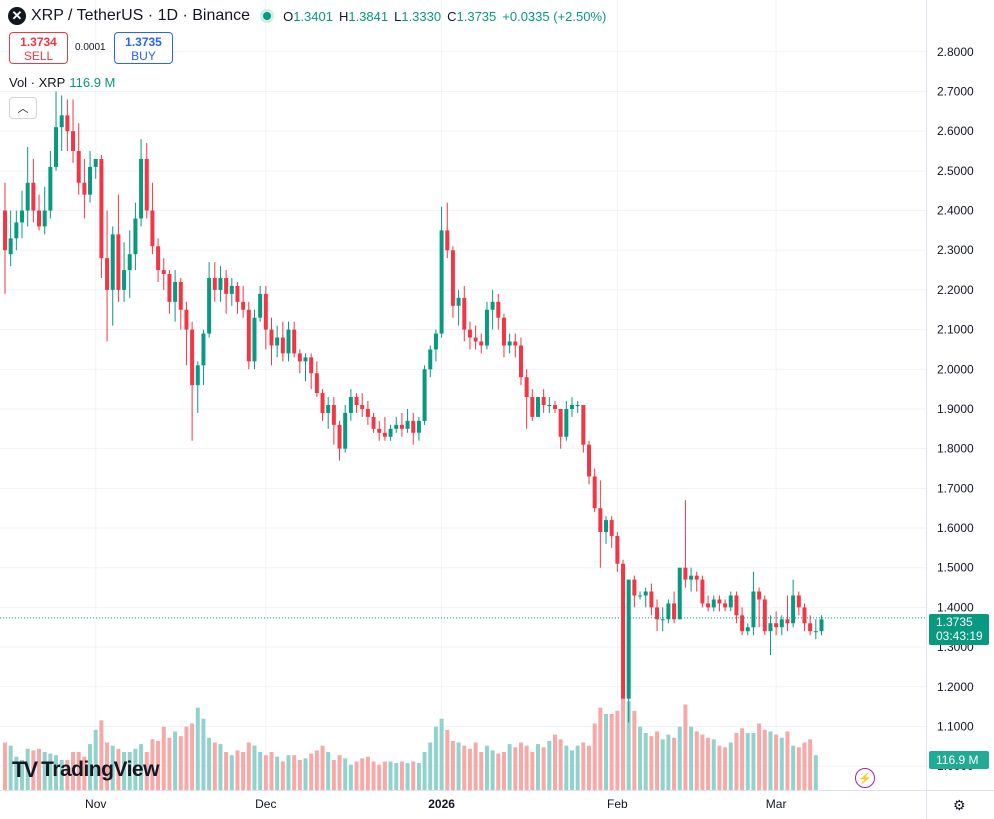 This screenshot has width=994, height=819. I want to click on spread-value: 0.0001, so click(90, 47).